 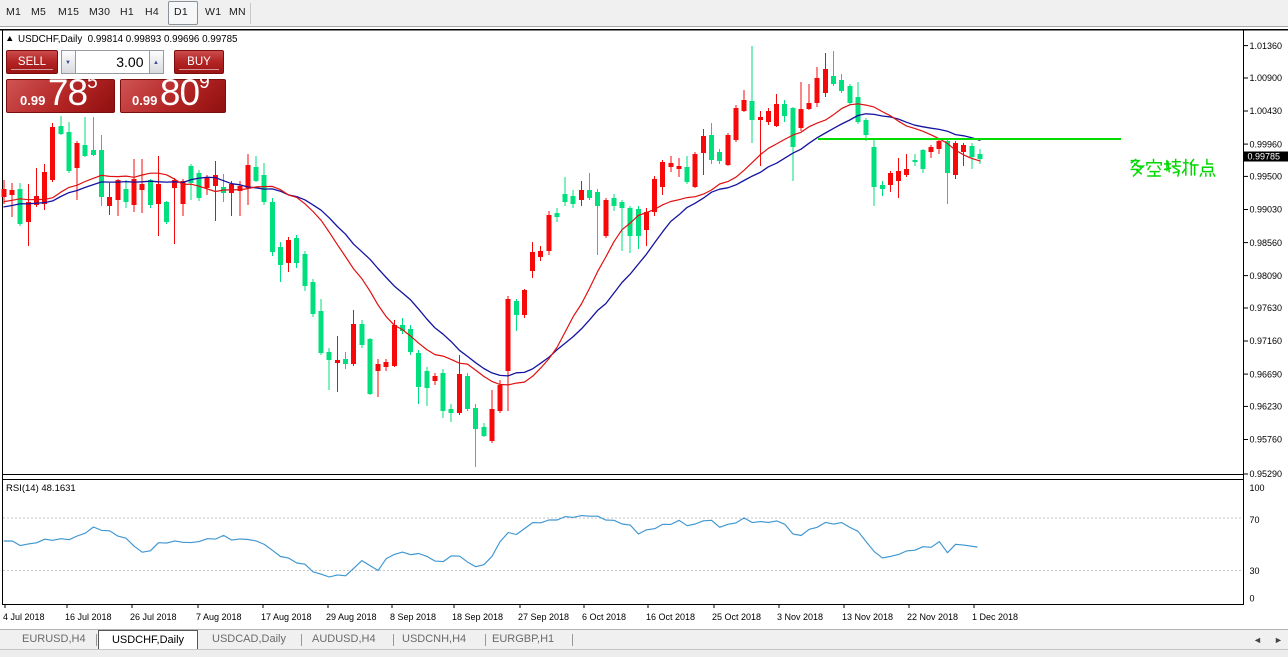 I want to click on svg-text: 26 Jul 2018, so click(x=153, y=617).